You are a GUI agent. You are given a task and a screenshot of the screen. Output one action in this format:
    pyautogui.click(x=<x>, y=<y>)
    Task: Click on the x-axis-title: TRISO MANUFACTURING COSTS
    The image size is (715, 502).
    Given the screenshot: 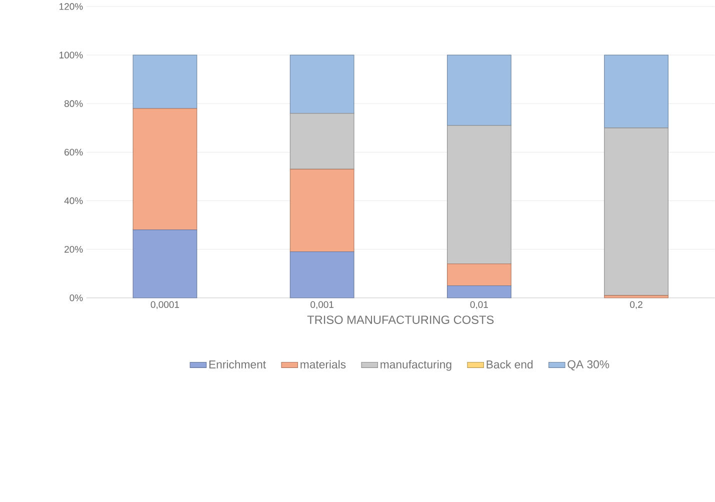 What is the action you would take?
    pyautogui.click(x=400, y=320)
    